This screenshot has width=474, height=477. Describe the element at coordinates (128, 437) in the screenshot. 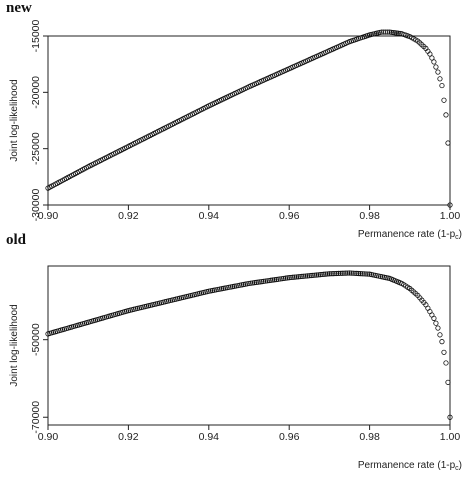

I see `x-tick-label: 0.92` at that location.